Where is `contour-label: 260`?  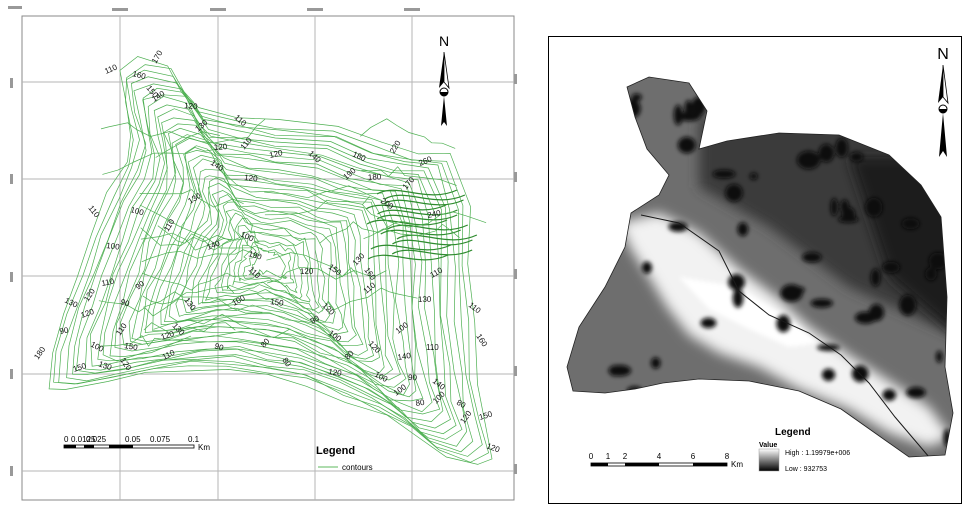 contour-label: 260 is located at coordinates (425, 161).